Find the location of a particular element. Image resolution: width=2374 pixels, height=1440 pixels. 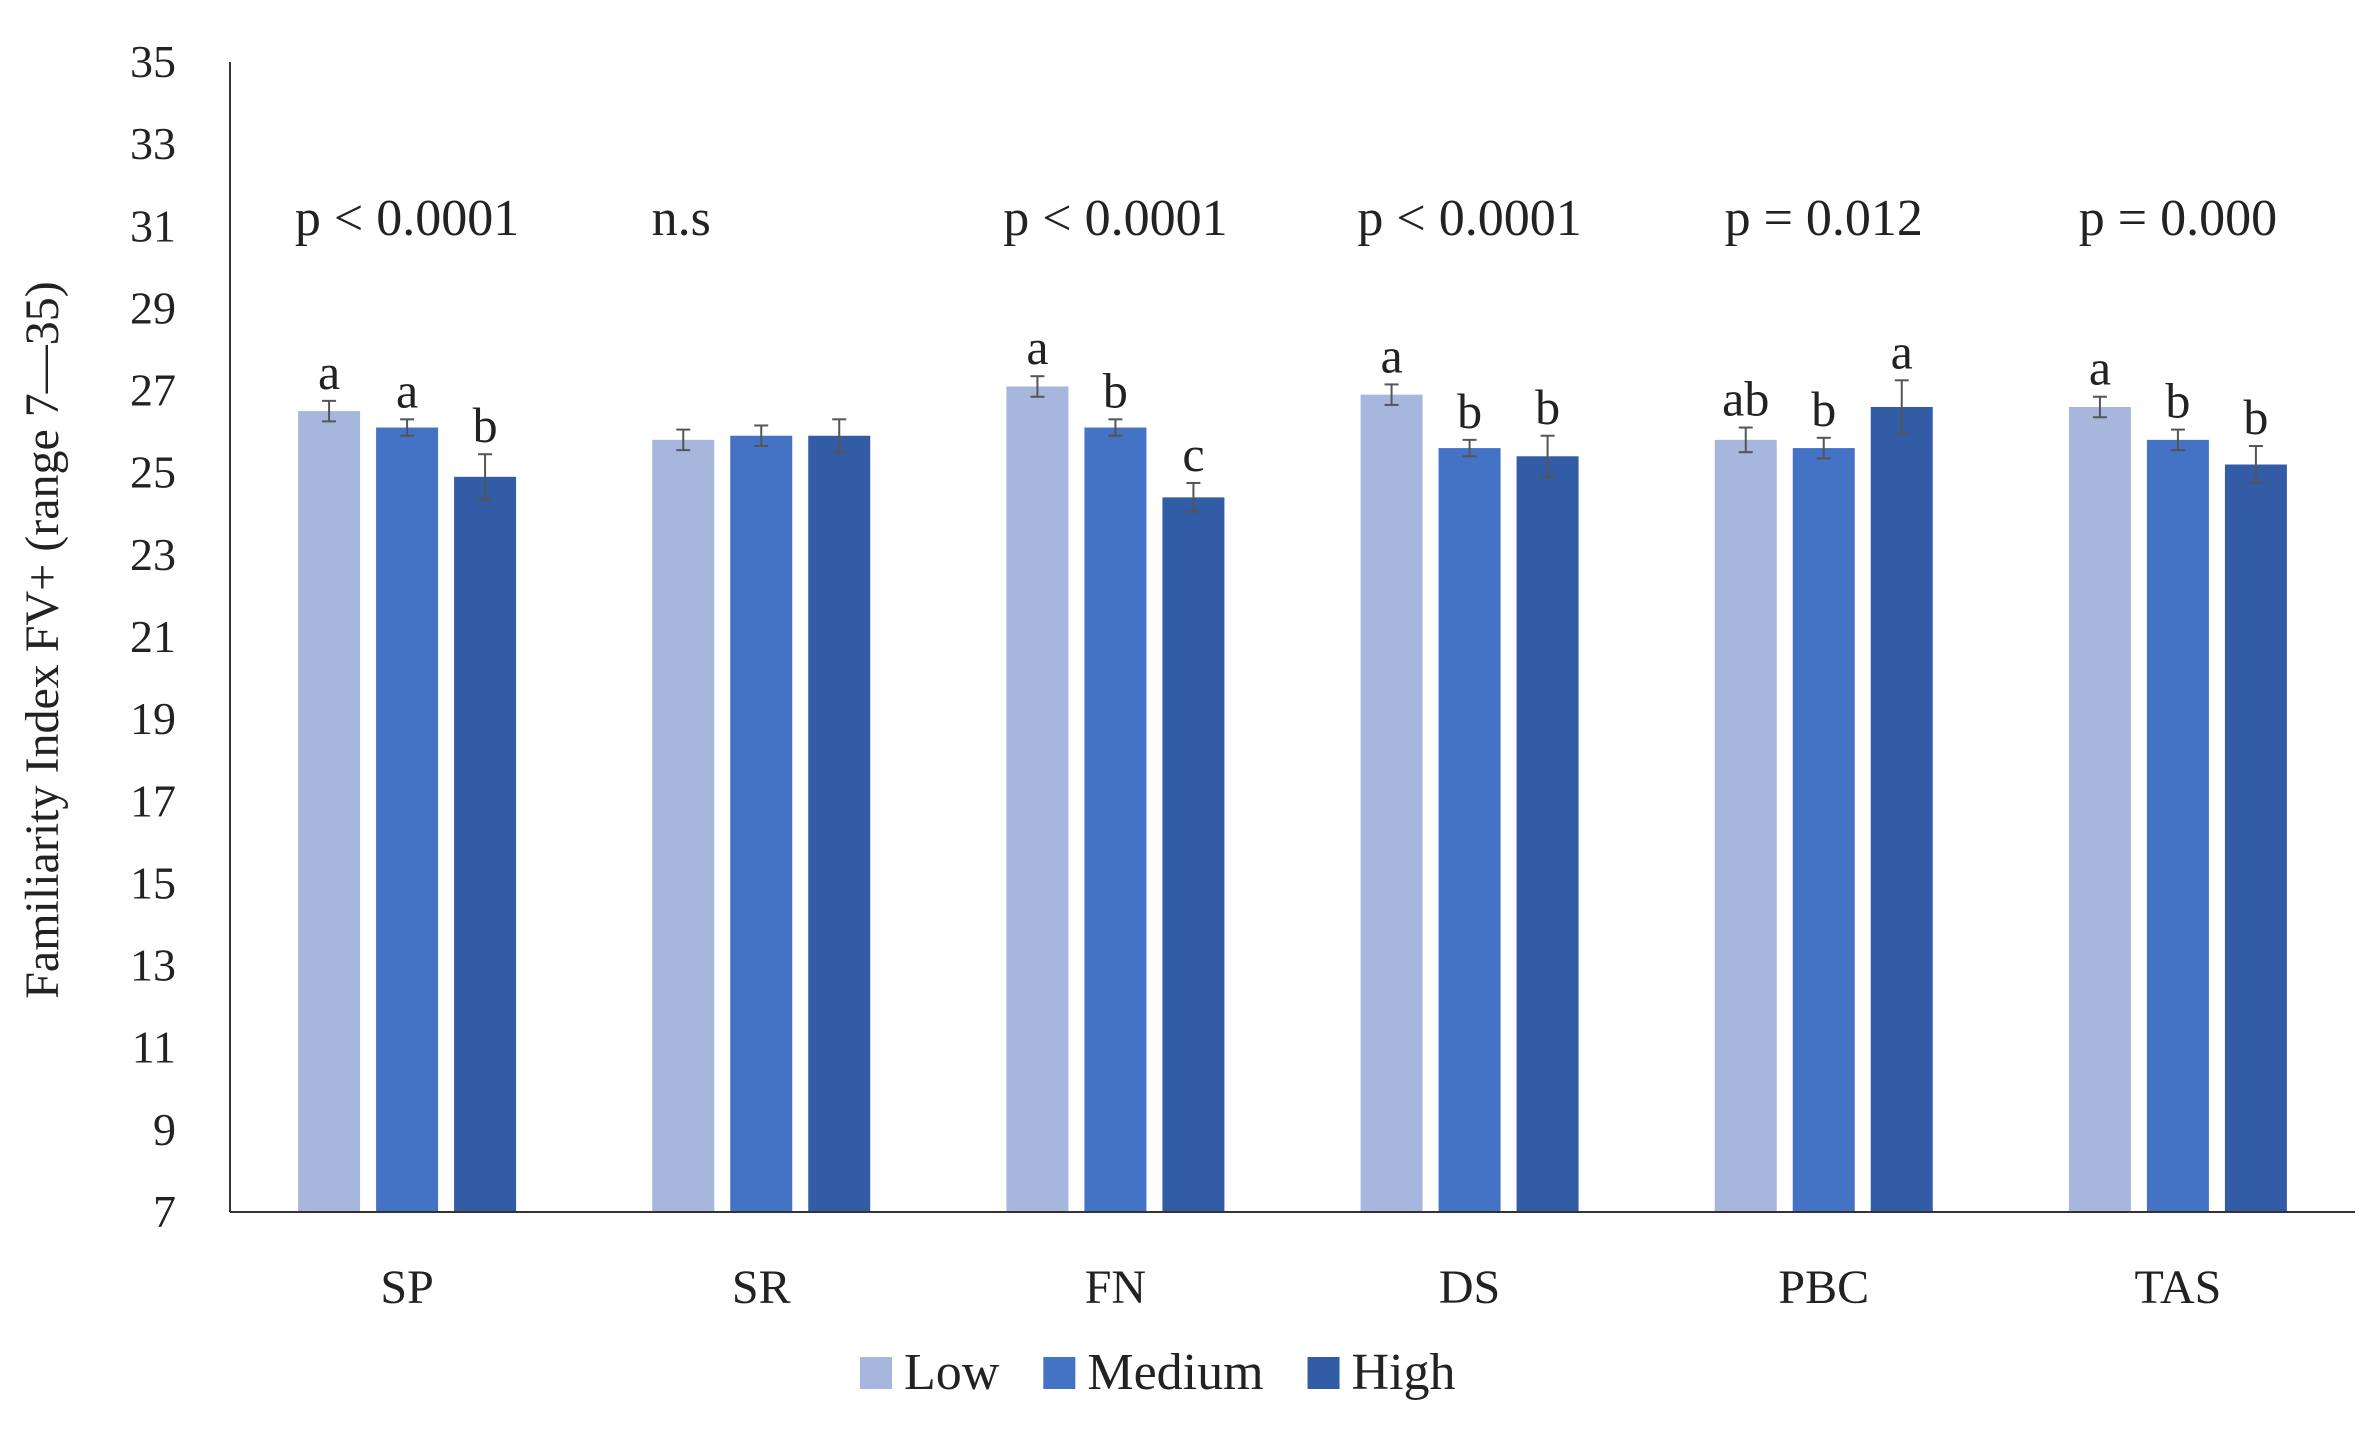

bar-medium-pbc is located at coordinates (1823, 830).